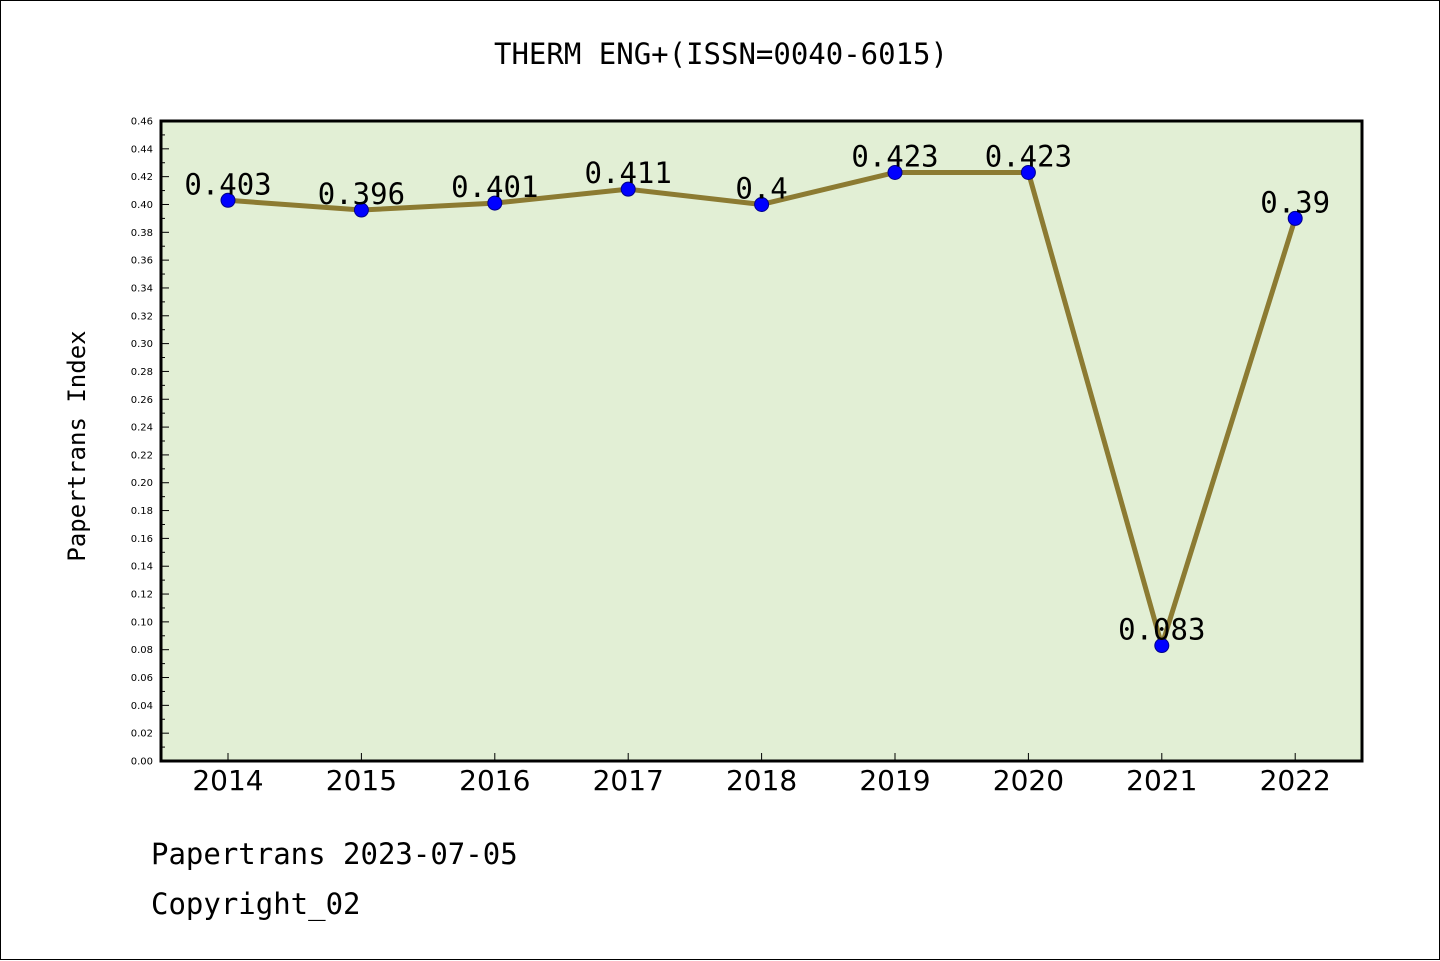 This screenshot has width=1440, height=961. Describe the element at coordinates (142, 483) in the screenshot. I see `y-tick-label: 0.20` at that location.